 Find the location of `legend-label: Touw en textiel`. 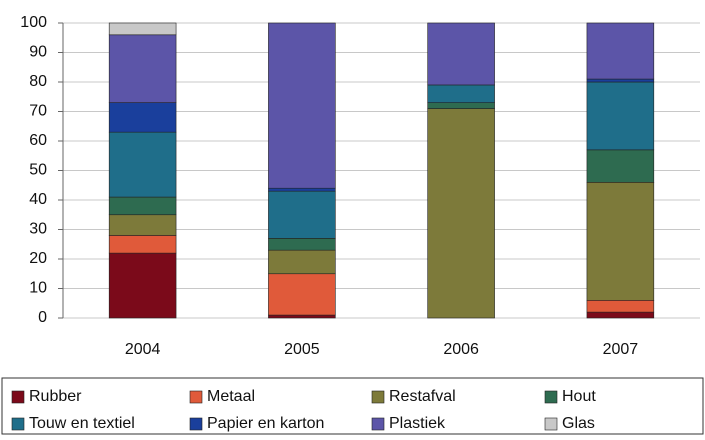

legend-label: Touw en textiel is located at coordinates (82, 423).